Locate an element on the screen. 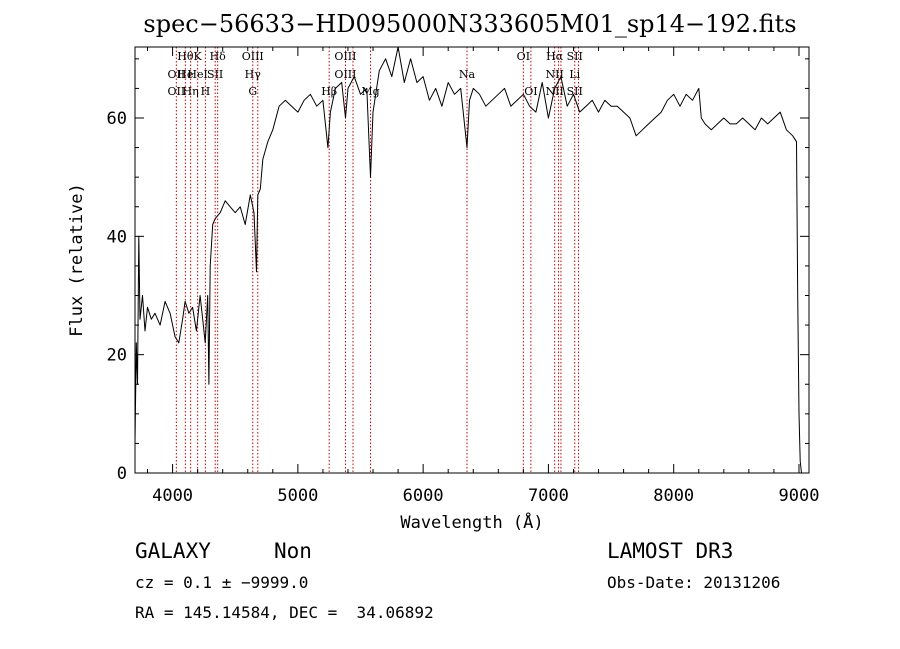 This screenshot has height=649, width=900. x-tick-label: 5000 is located at coordinates (297, 496).